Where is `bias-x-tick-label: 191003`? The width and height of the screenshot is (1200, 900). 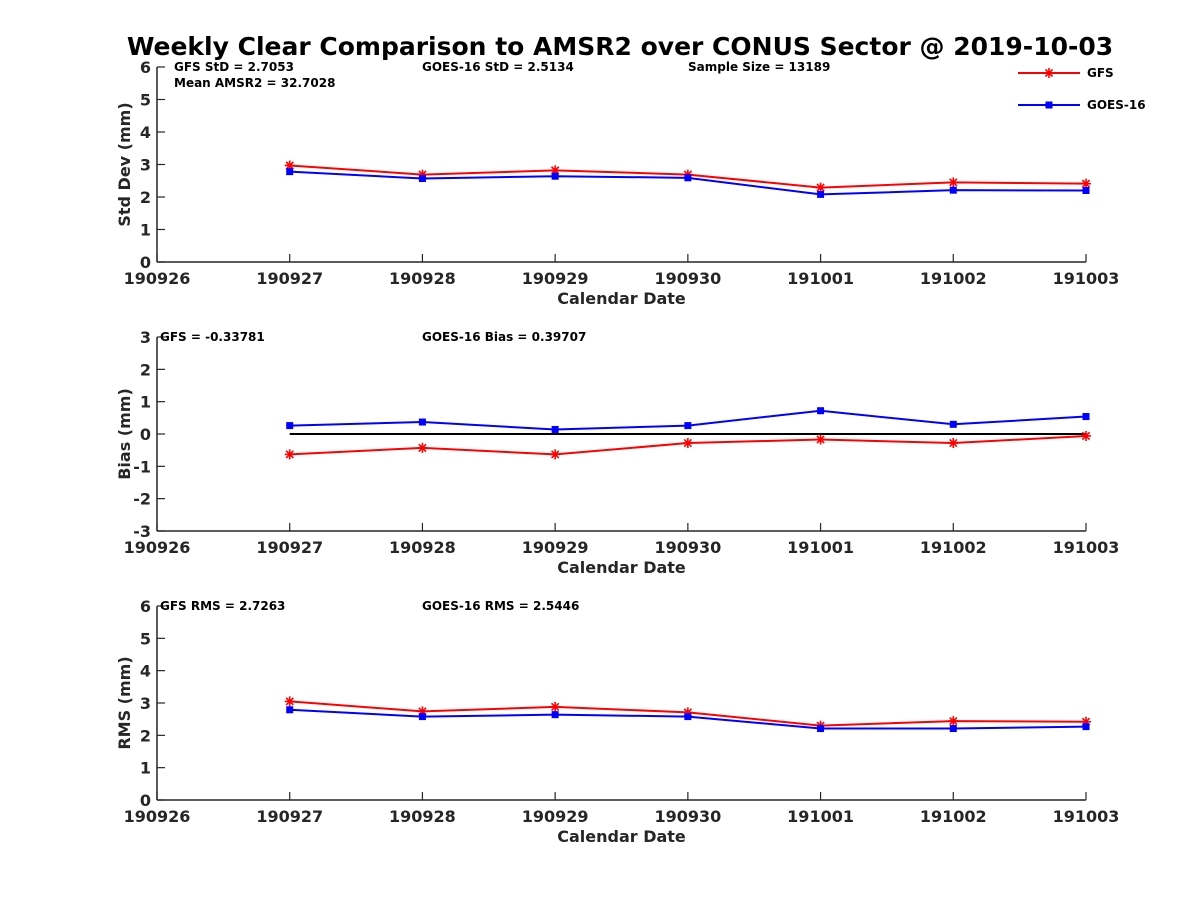
bias-x-tick-label: 191003 is located at coordinates (1086, 547).